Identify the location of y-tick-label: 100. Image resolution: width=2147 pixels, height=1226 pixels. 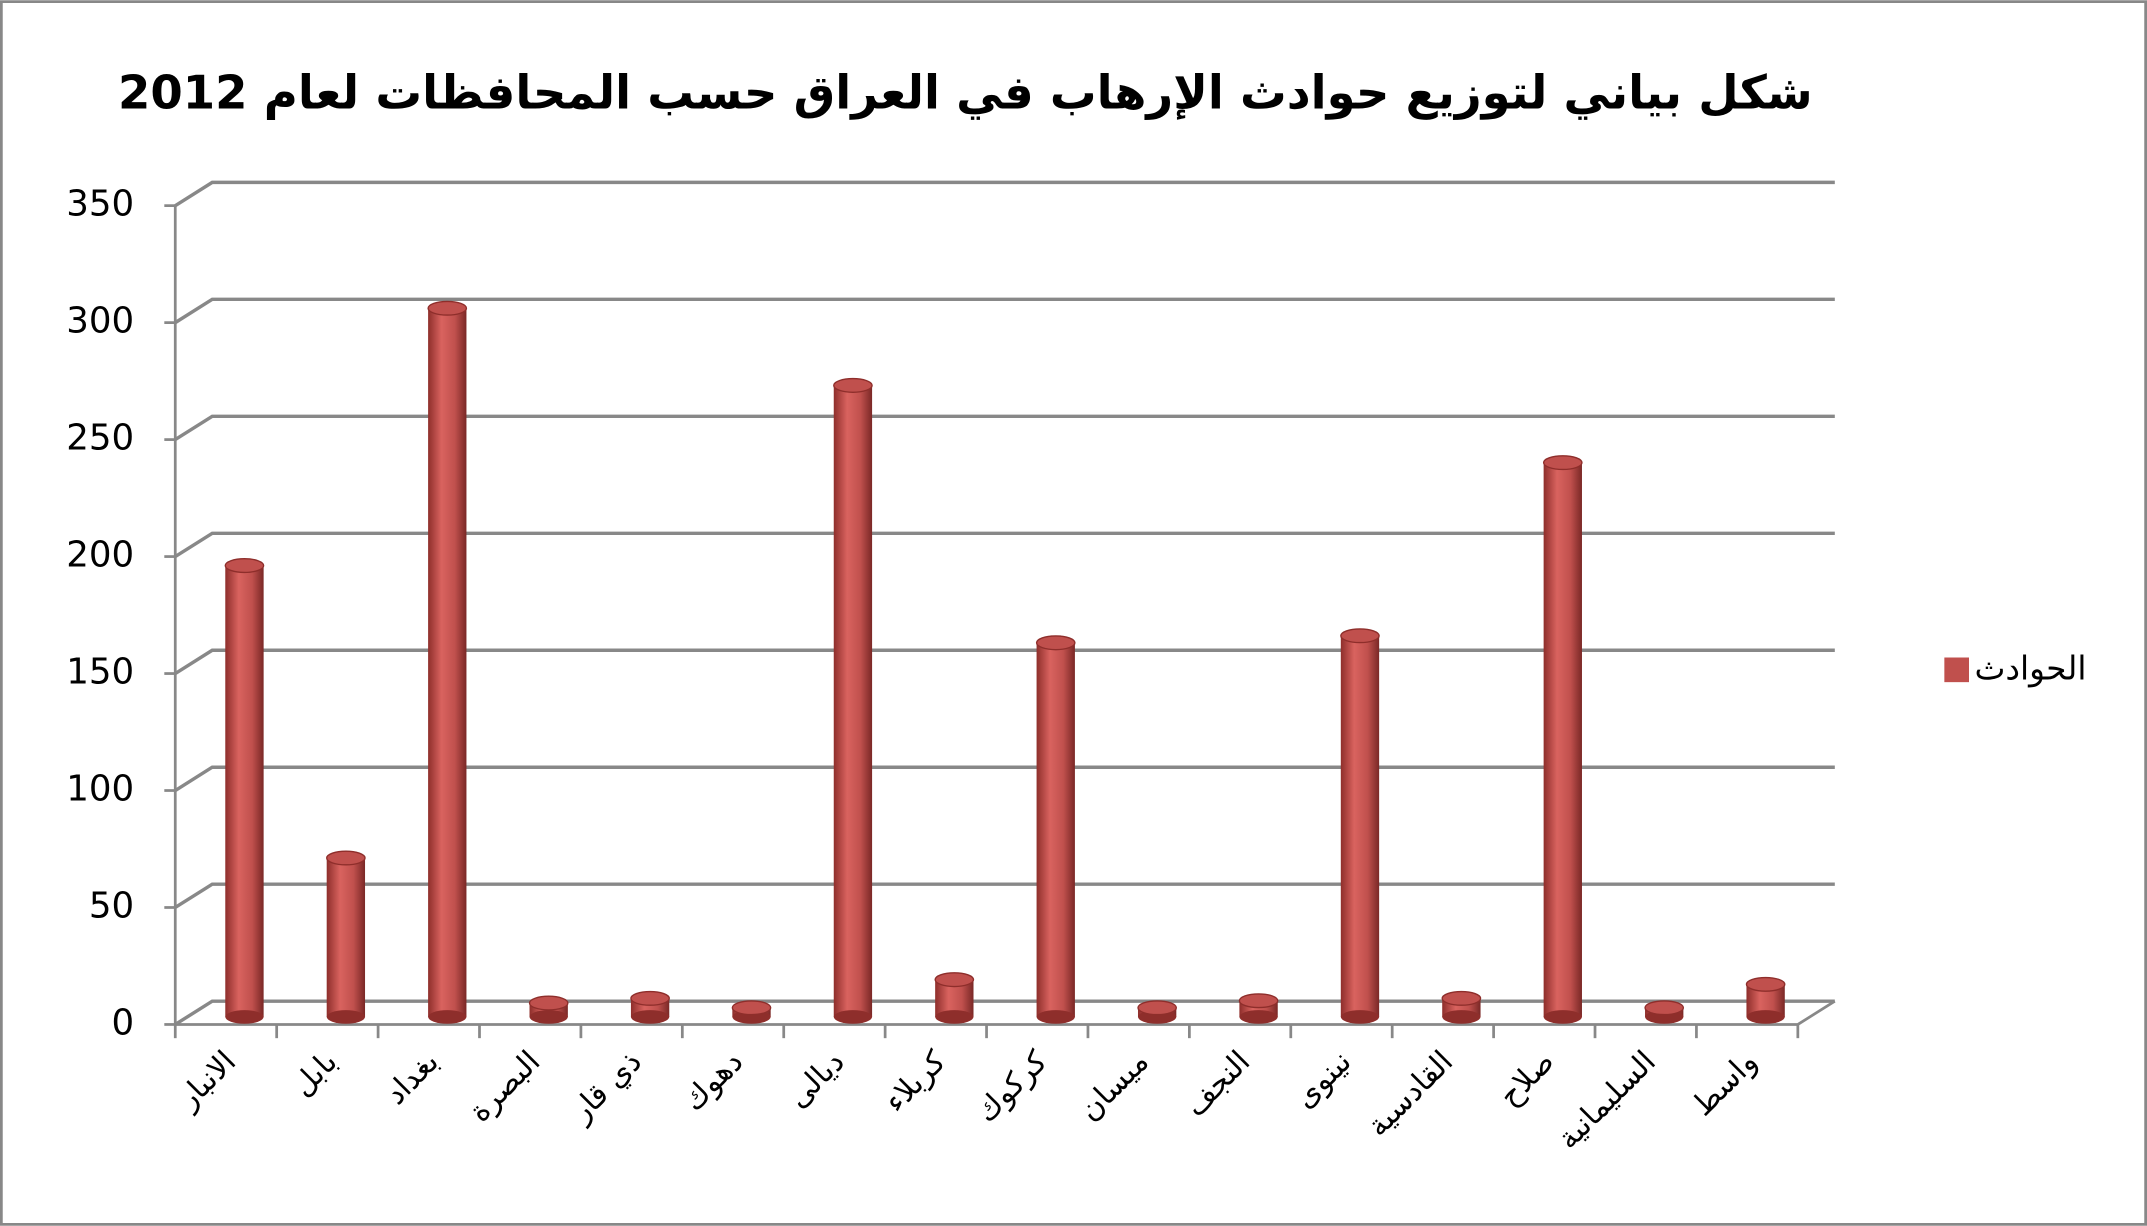
(100, 789).